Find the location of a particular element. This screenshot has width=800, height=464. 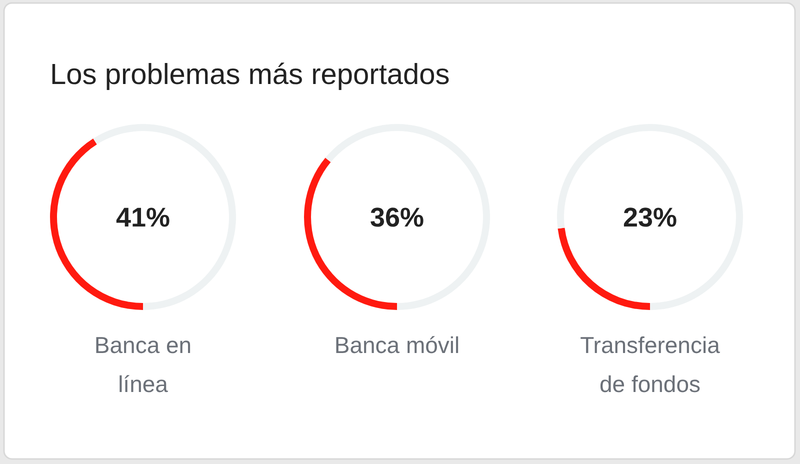

chart-title: Los problemas más reportados is located at coordinates (250, 75).